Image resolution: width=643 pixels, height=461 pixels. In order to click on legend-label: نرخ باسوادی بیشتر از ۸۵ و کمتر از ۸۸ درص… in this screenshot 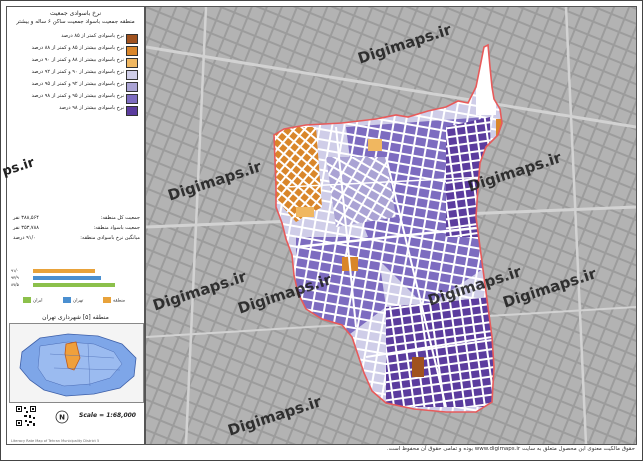, I will do `click(77, 48)`.